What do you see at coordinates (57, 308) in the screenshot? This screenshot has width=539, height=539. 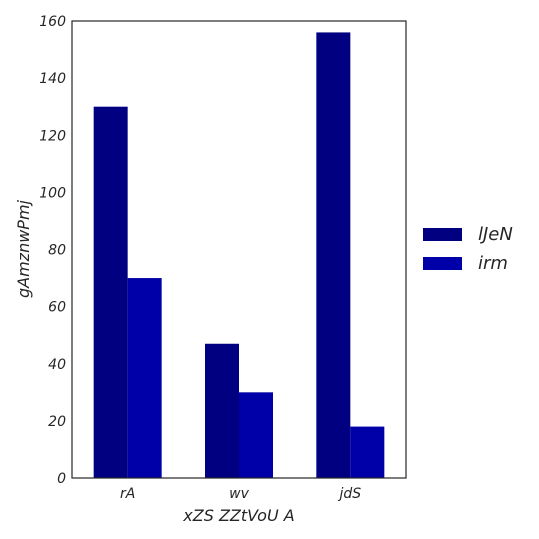 I see `y-tick-label: 60` at bounding box center [57, 308].